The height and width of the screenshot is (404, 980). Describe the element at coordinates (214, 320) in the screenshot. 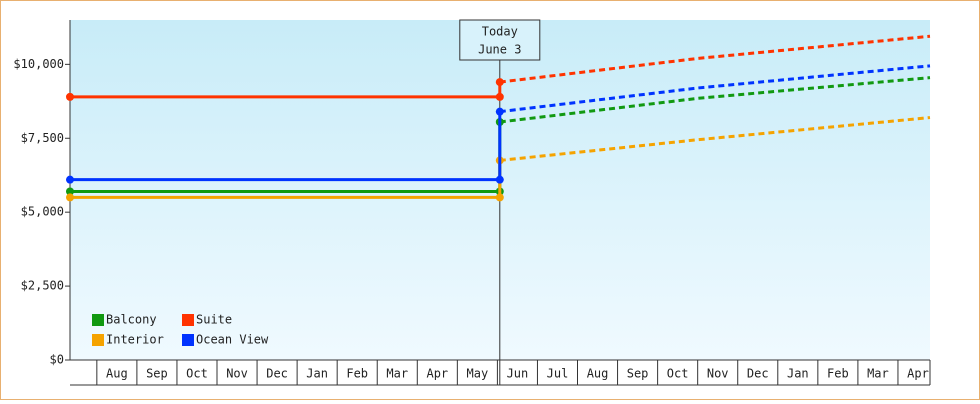

I see `legend-label: Suite` at that location.